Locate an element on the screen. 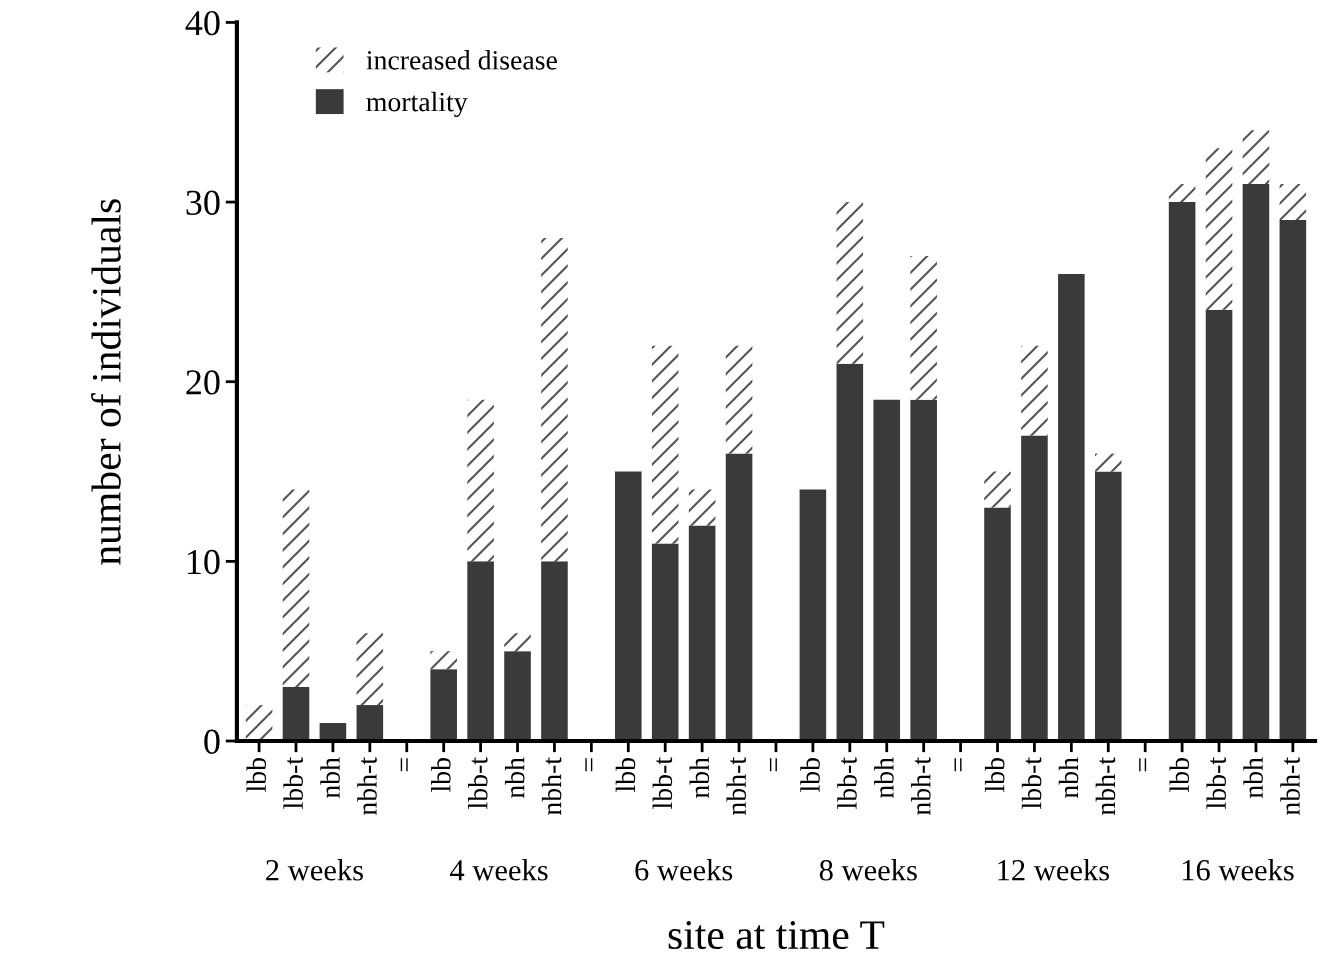 This screenshot has width=1331, height=975. text: 2 weeks is located at coordinates (314, 870).